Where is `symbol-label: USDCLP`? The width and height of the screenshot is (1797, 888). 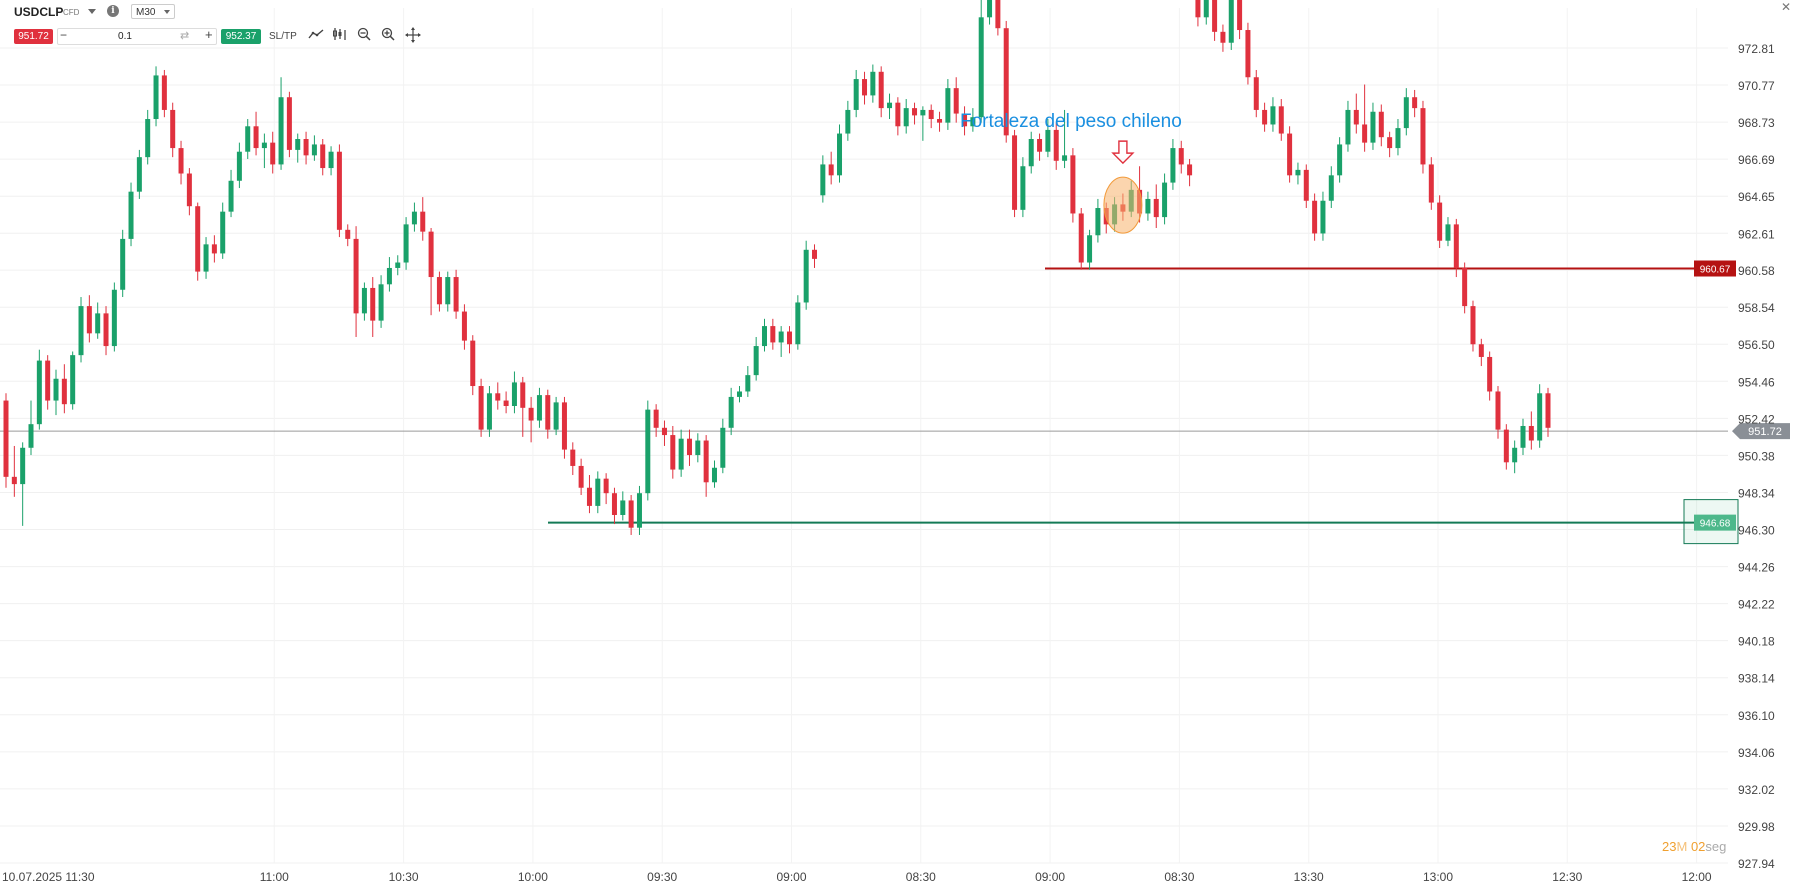
symbol-label: USDCLP is located at coordinates (39, 12).